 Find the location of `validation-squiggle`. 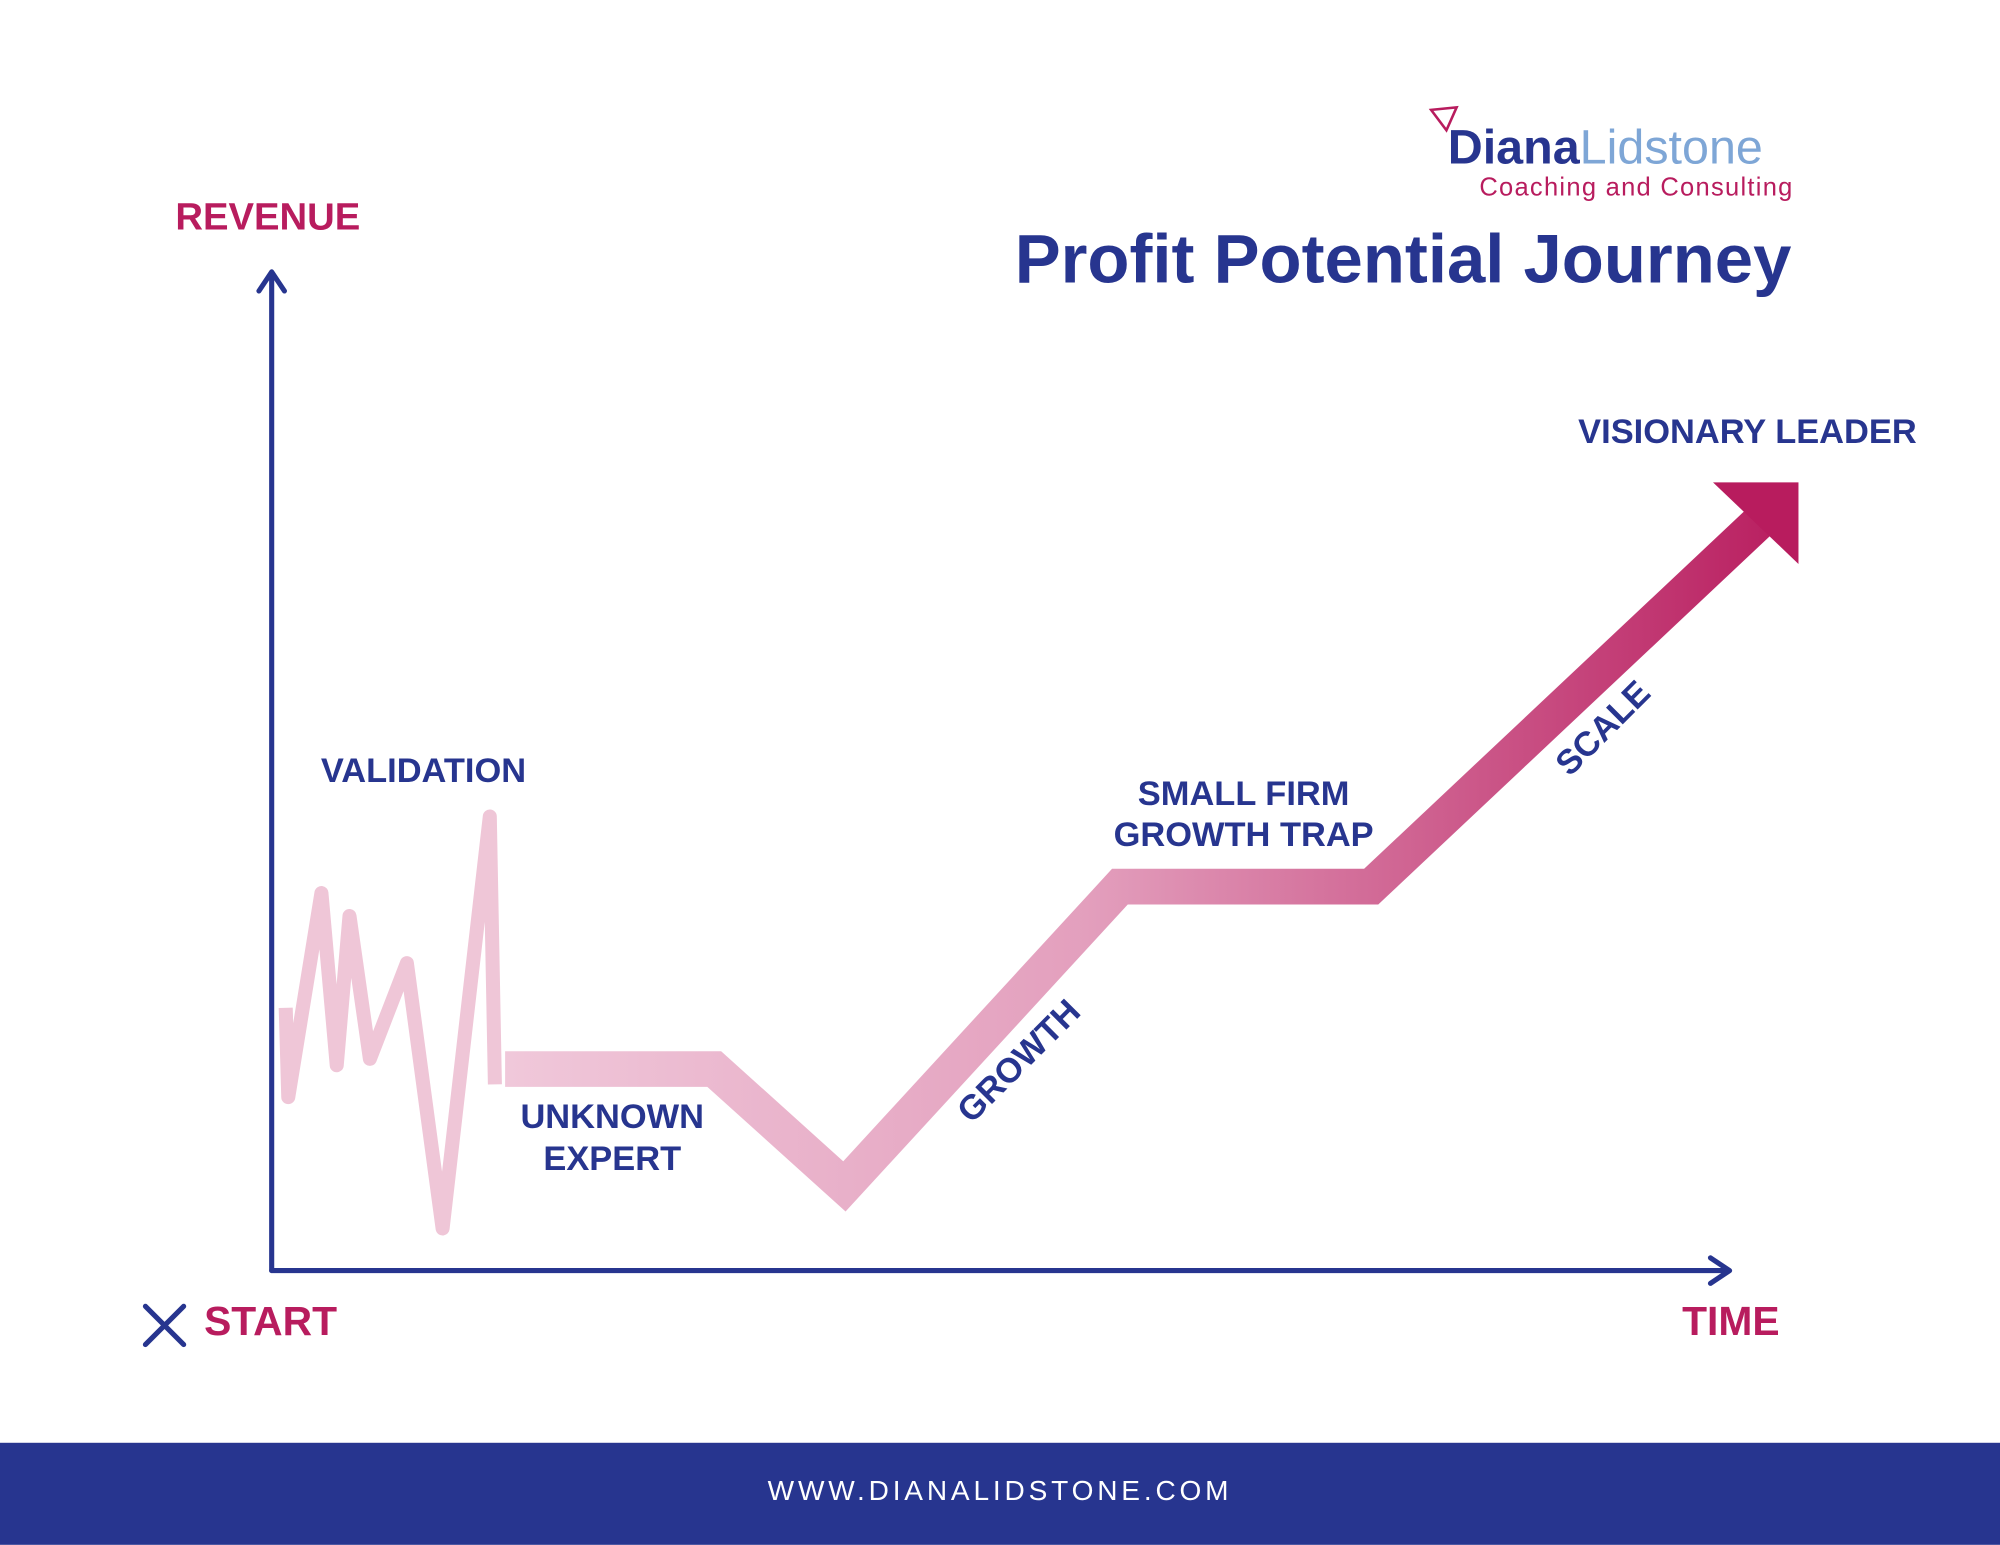

validation-squiggle is located at coordinates (390, 1022).